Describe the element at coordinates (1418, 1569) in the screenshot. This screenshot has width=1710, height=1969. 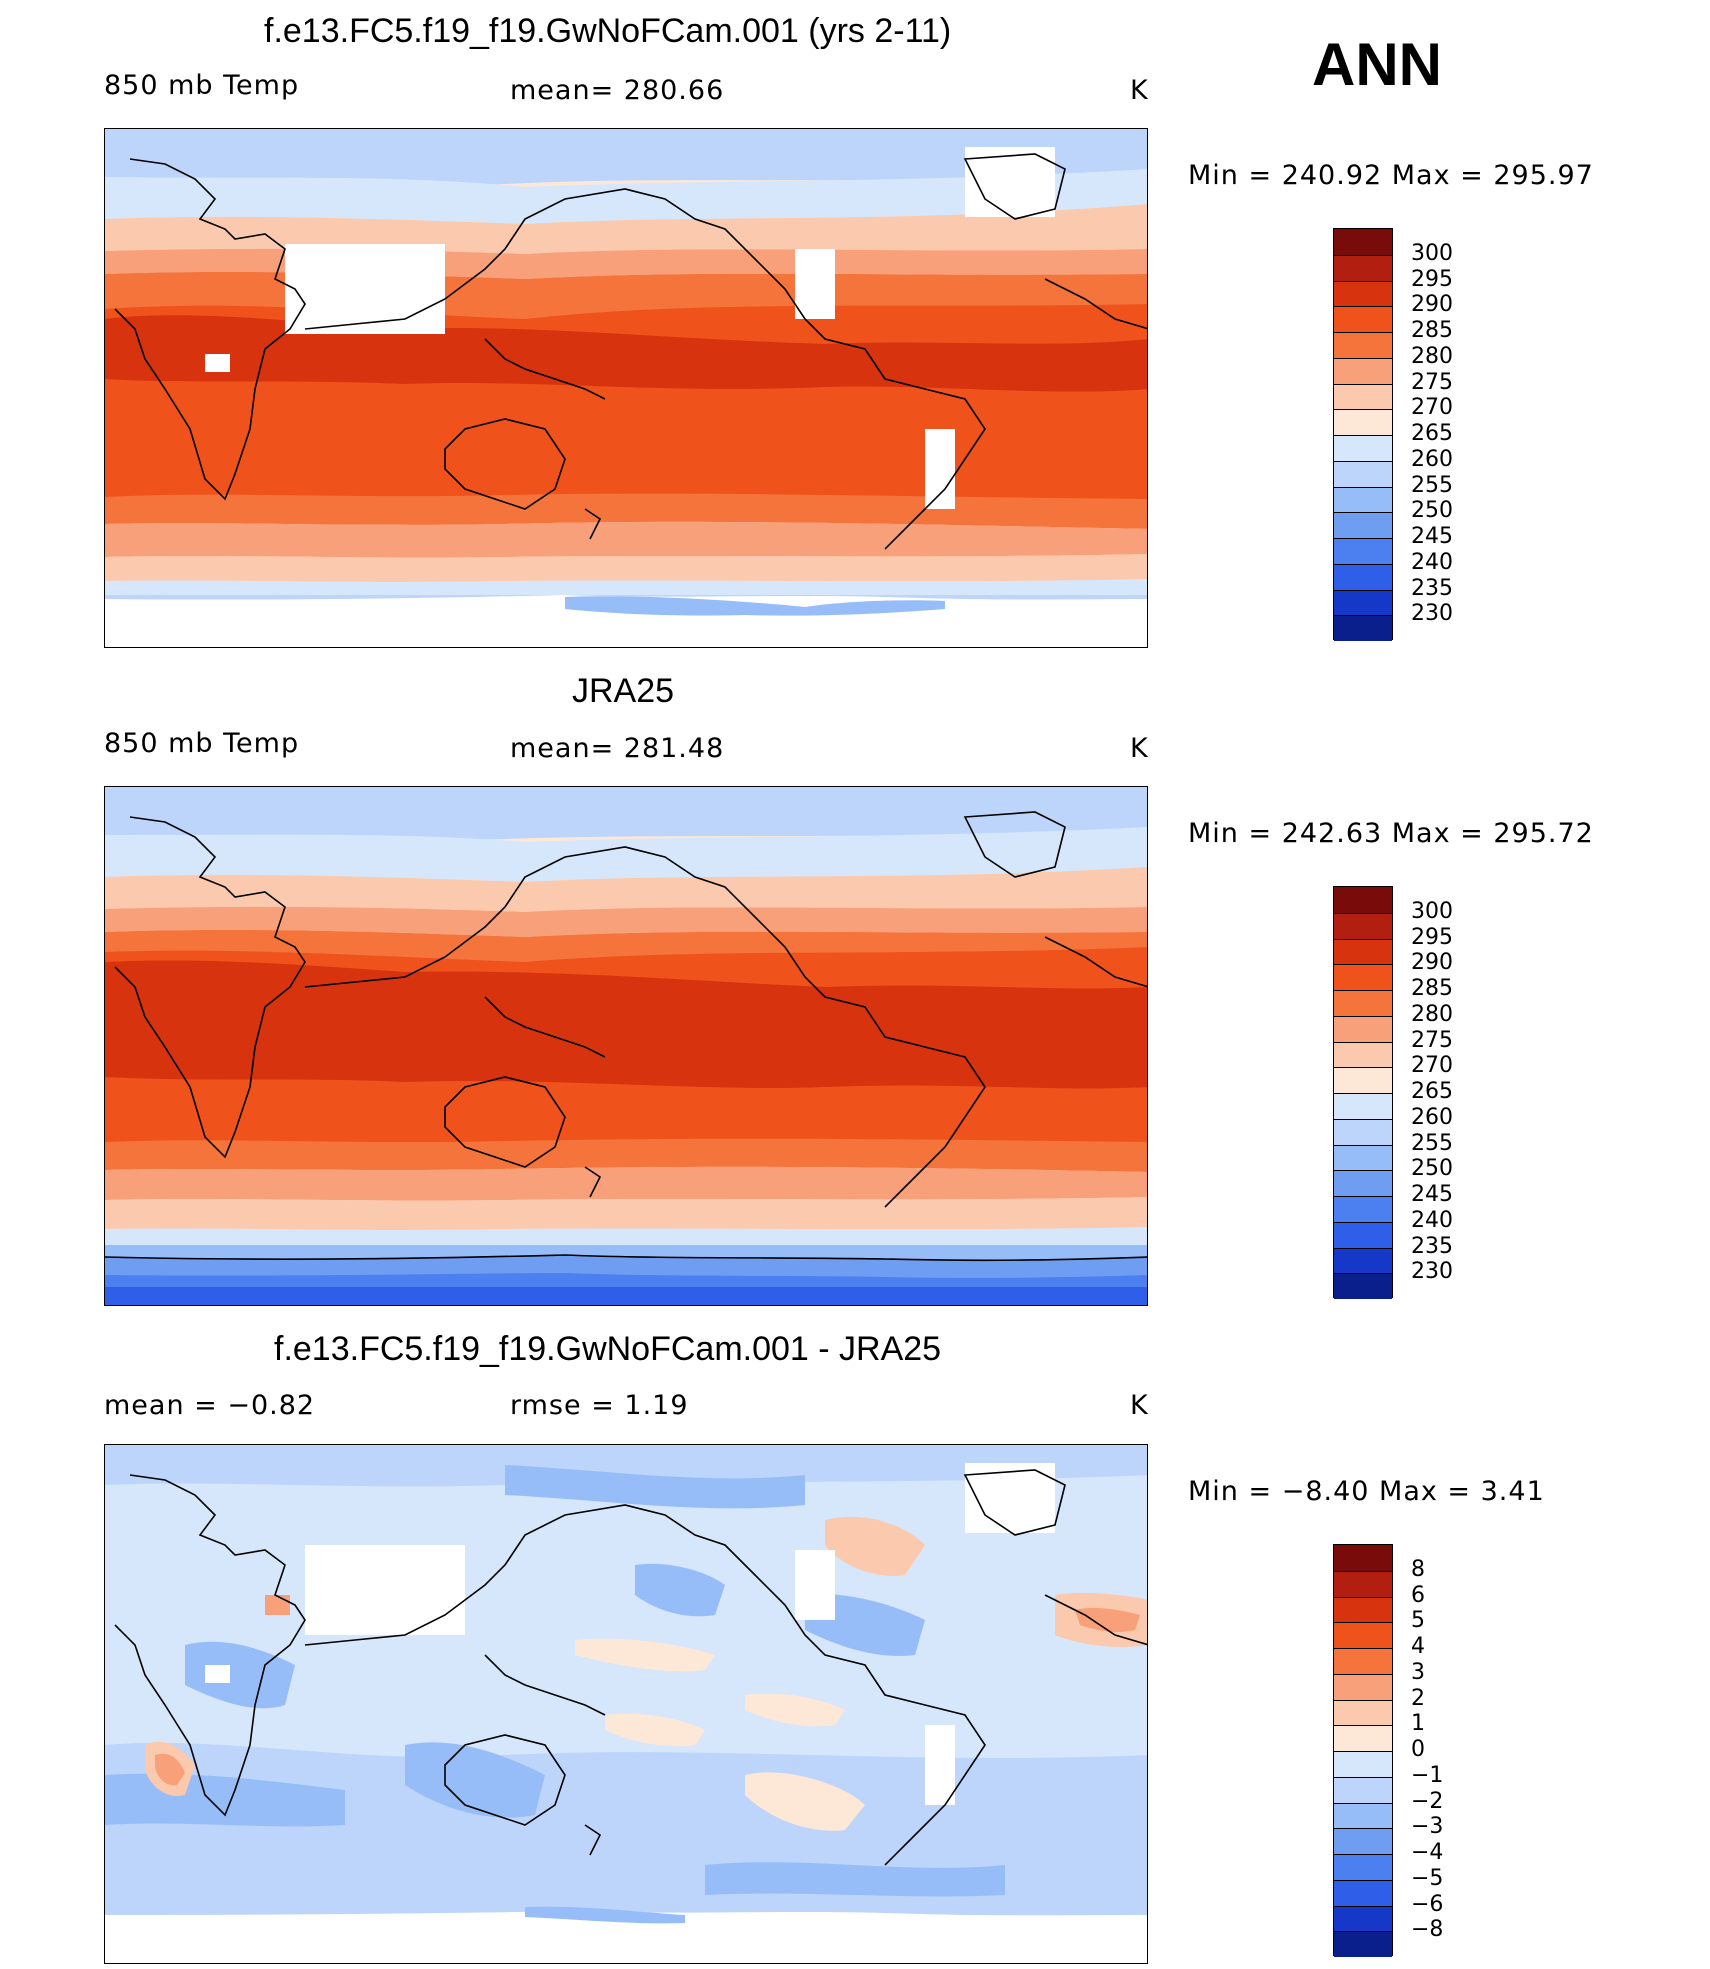
I see `colorbar-tick-label: 8` at that location.